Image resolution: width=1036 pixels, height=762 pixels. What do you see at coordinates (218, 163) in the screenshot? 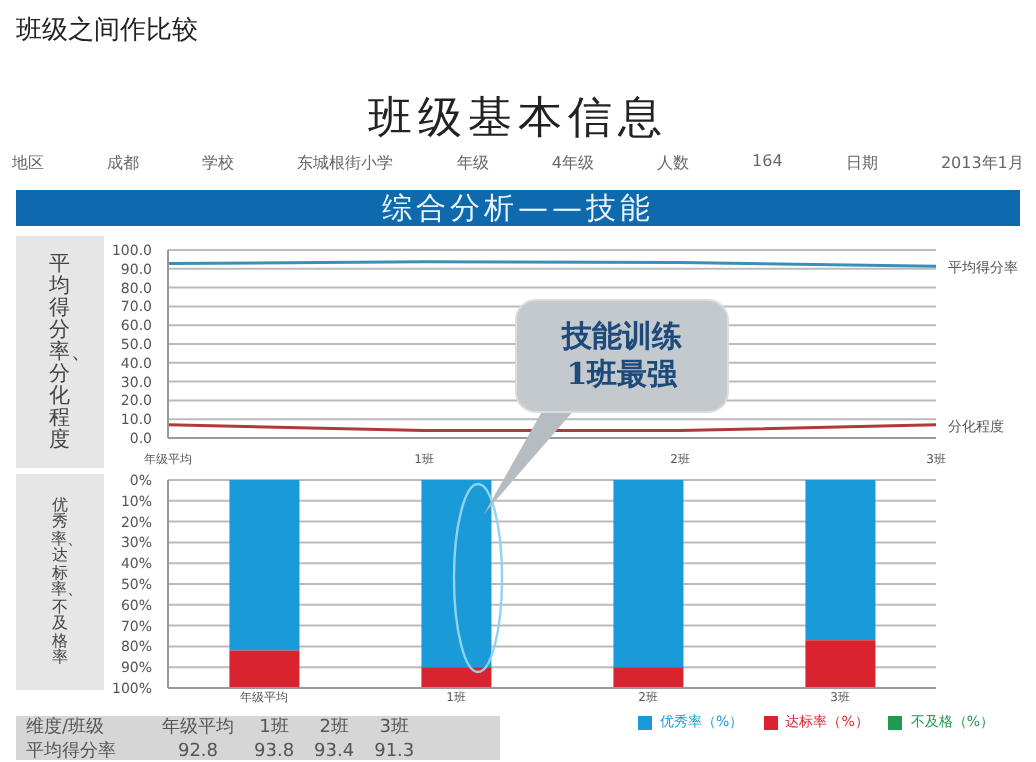
I see `text: 学校` at bounding box center [218, 163].